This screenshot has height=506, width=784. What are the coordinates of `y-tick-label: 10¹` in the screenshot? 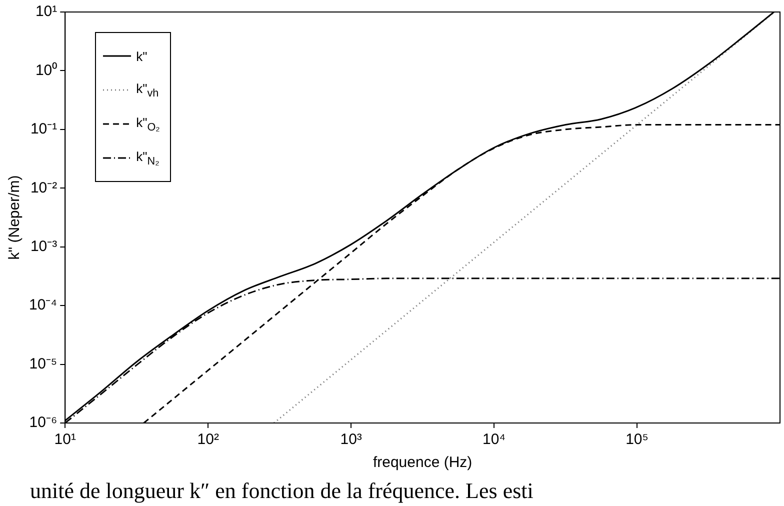 It's located at (46, 11).